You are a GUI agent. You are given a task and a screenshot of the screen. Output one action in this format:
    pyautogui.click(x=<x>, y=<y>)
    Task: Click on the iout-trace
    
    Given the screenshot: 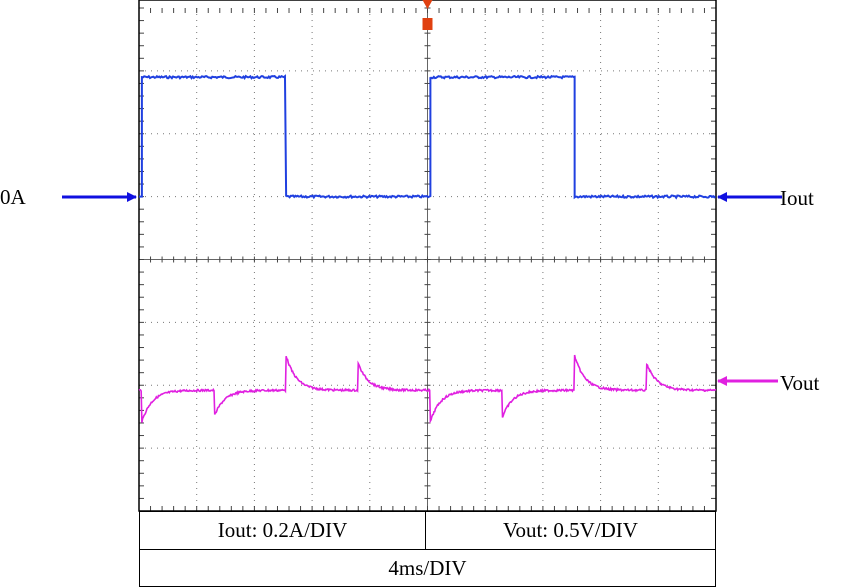 What is the action you would take?
    pyautogui.click(x=428, y=137)
    